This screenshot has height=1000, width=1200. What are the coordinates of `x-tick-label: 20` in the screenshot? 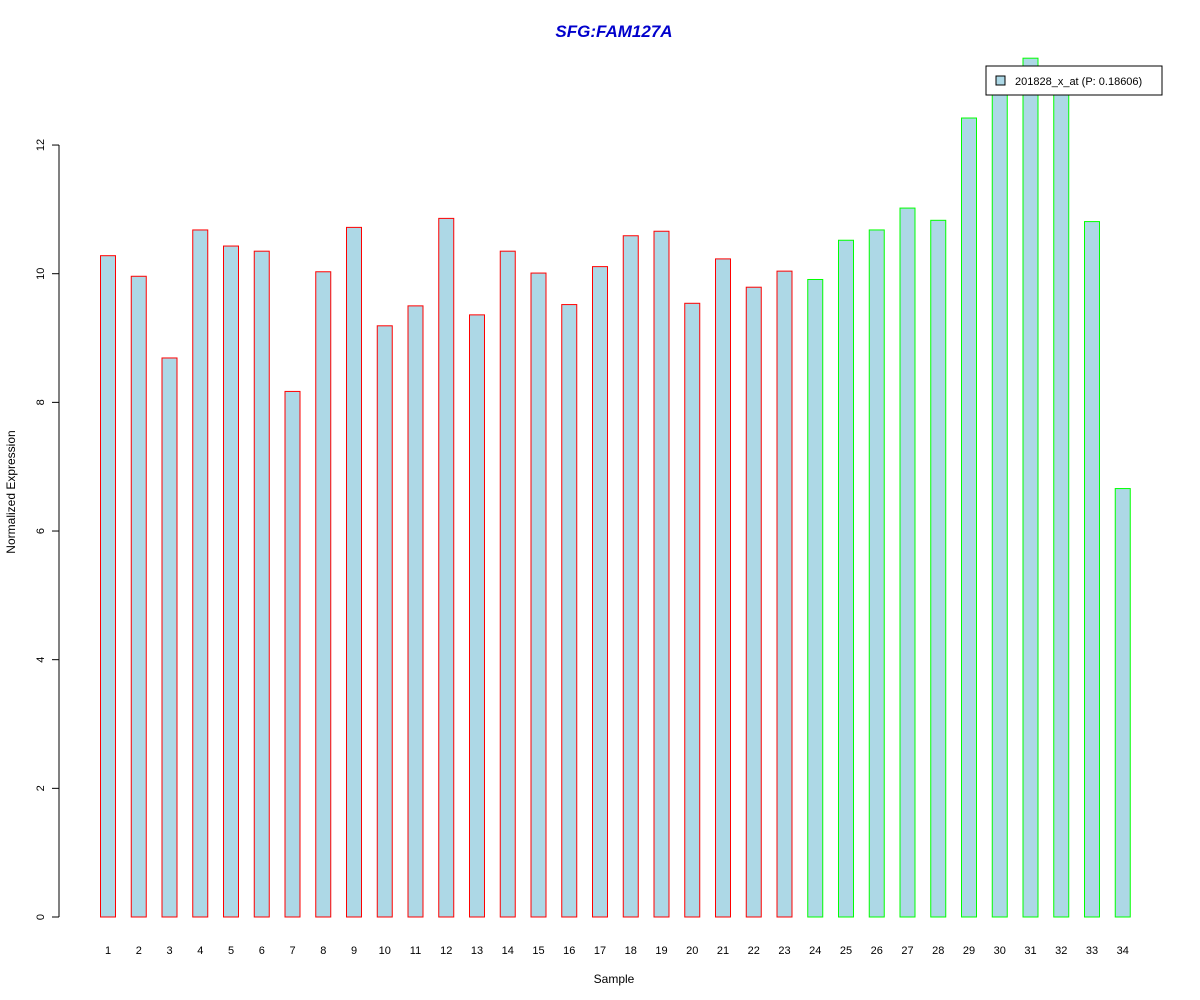 It's located at (692, 951).